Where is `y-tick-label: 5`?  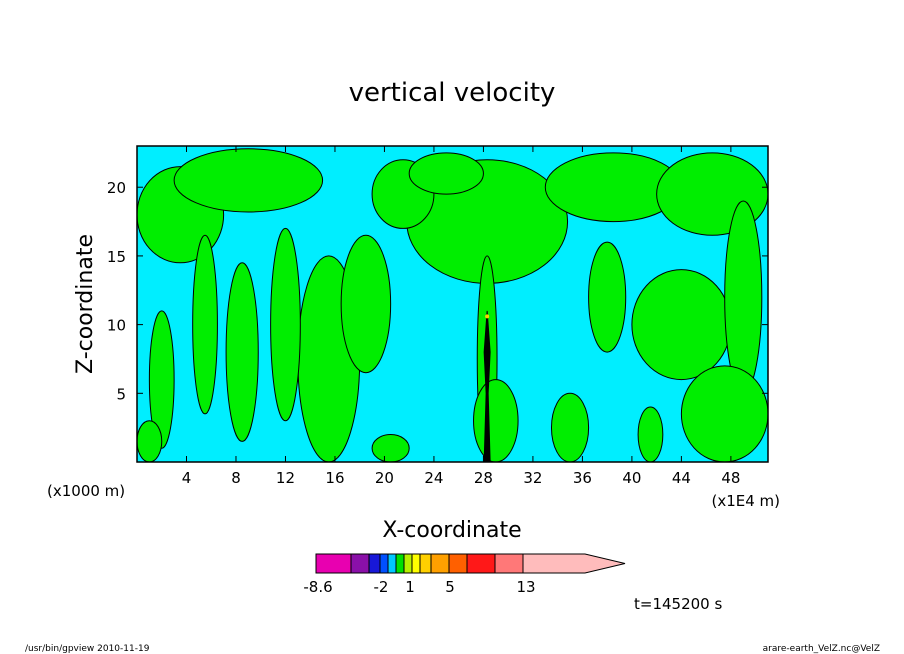
y-tick-label: 5 is located at coordinates (121, 394).